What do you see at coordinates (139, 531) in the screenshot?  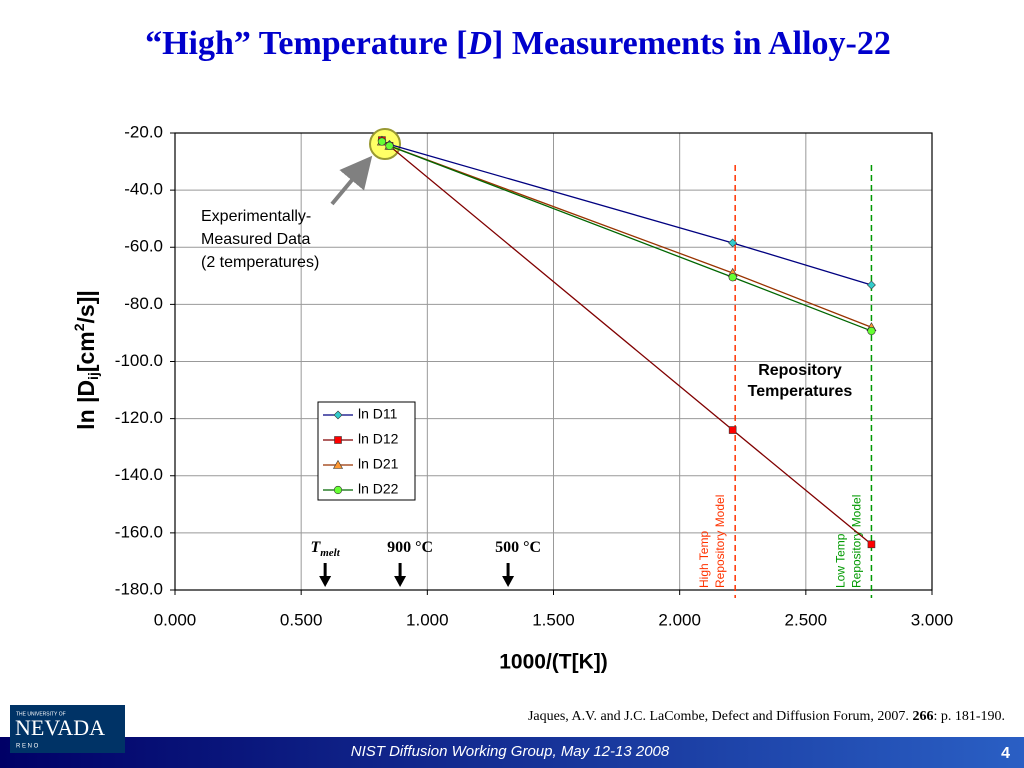 I see `y-tick-label: -160.0` at bounding box center [139, 531].